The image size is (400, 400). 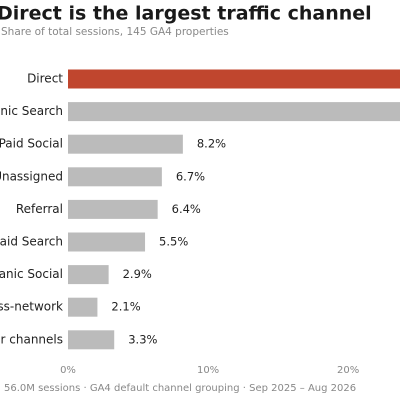 I want to click on value-label: 2.1%, so click(x=125, y=307).